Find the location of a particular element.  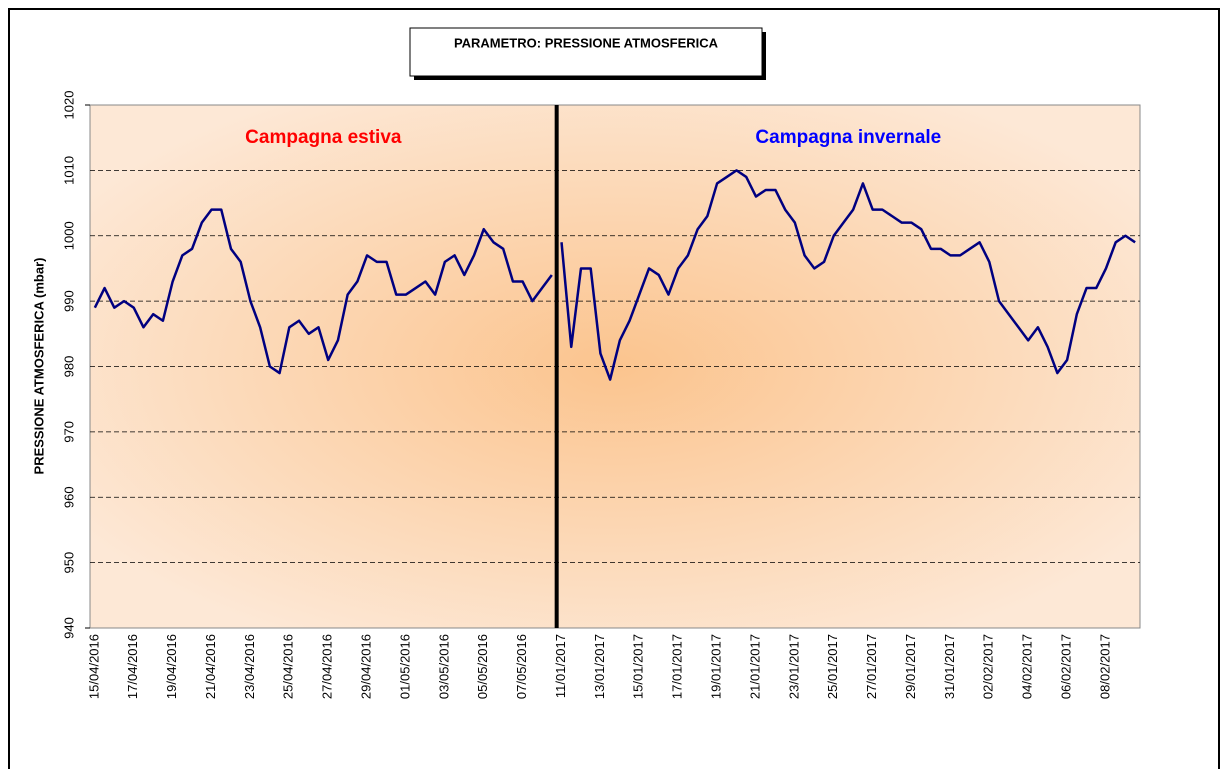

x-tick-label: 27/04/2016 is located at coordinates (327, 666).